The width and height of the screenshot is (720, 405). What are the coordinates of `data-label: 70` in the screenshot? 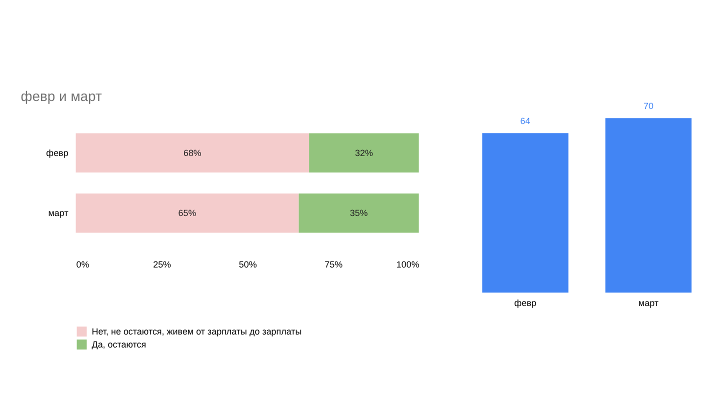 It's located at (648, 106).